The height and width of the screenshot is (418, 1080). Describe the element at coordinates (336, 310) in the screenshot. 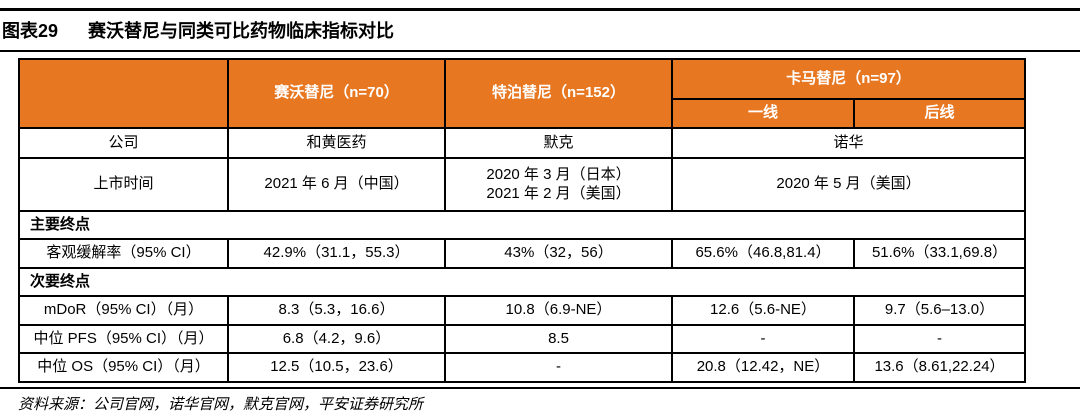

I see `cell-mdor-savolitinib: 8.3（5.3，16.6）` at that location.